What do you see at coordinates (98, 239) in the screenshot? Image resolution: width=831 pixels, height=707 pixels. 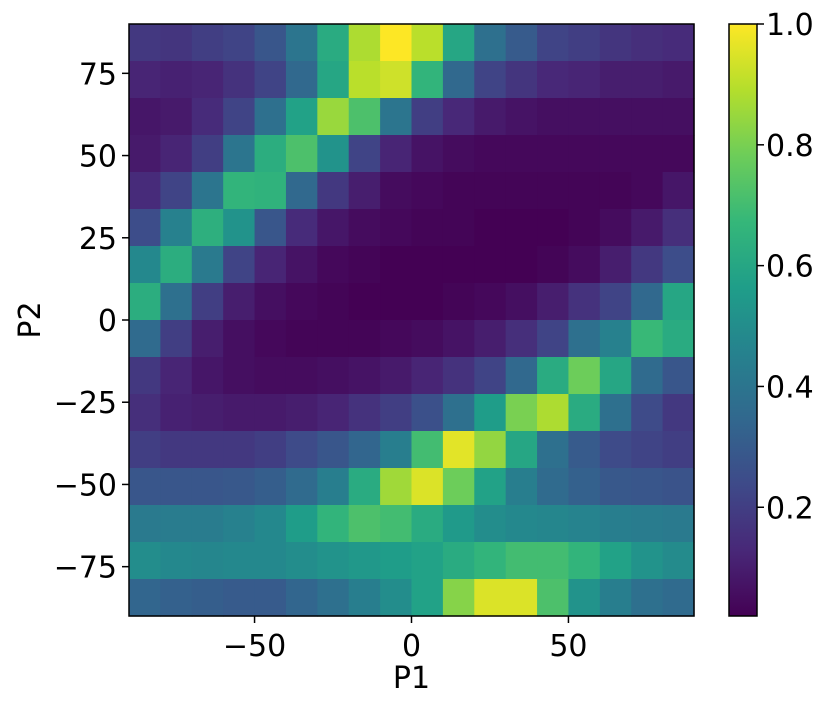 I see `y-tick-label: 25` at bounding box center [98, 239].